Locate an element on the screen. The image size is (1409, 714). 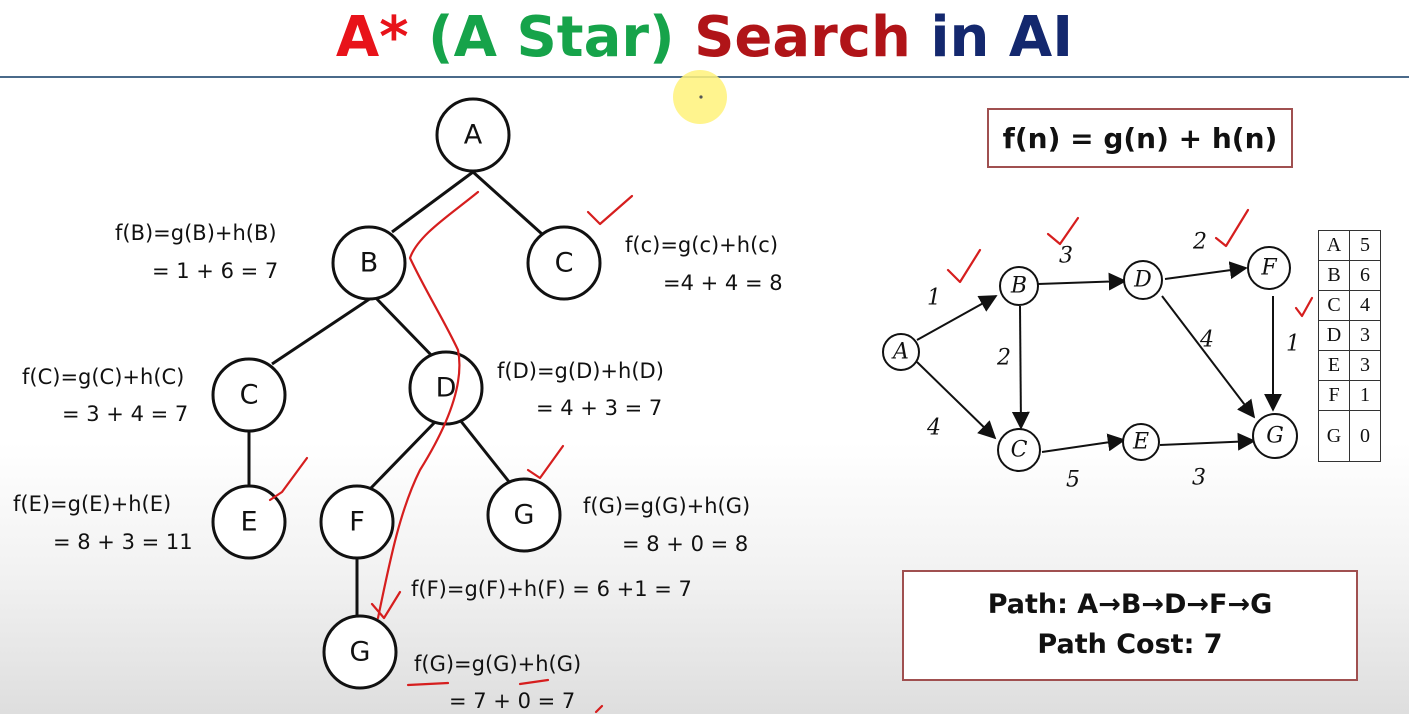
graph-node-c is located at coordinates (1019, 450).